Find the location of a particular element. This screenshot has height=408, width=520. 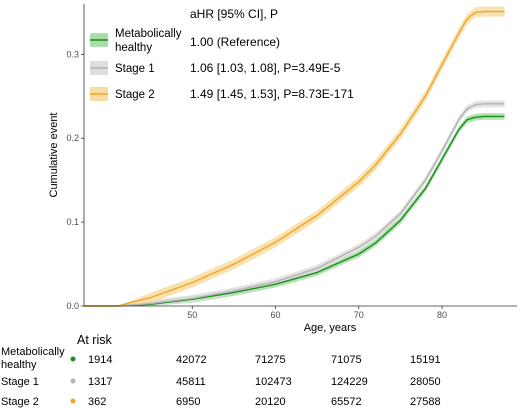

at-risk-group-label-1: Metabolically is located at coordinates (33, 352).